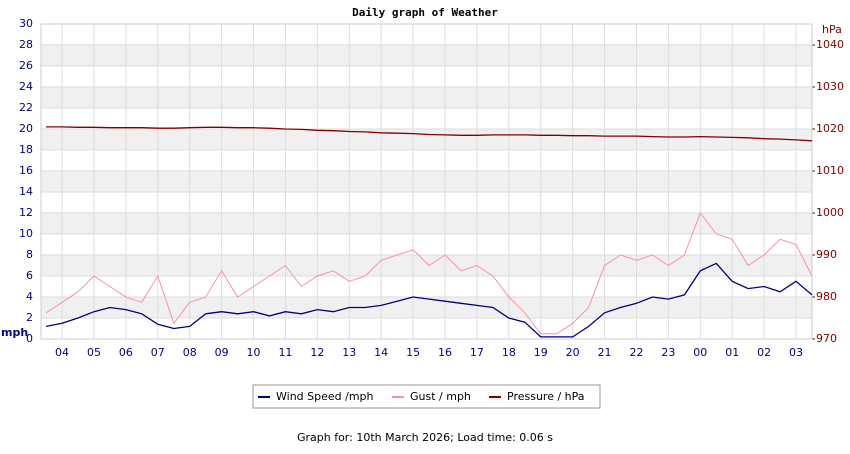 This screenshot has height=454, width=850. Describe the element at coordinates (541, 352) in the screenshot. I see `x-tick-label: 19` at that location.